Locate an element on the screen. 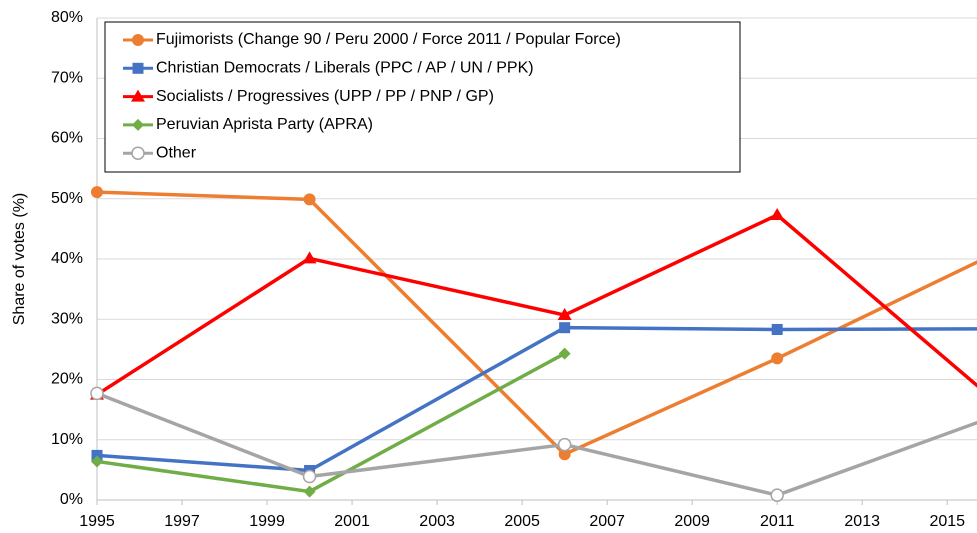 The width and height of the screenshot is (977, 533). y-tick-label: 60% is located at coordinates (67, 138).